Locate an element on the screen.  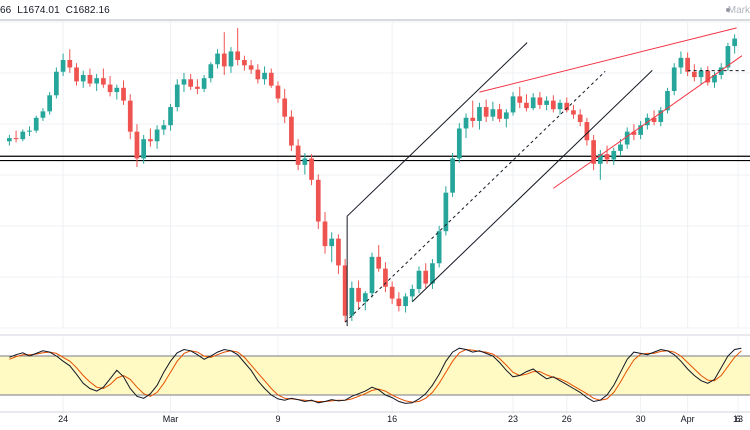
x-tick-label: 9 is located at coordinates (277, 419).